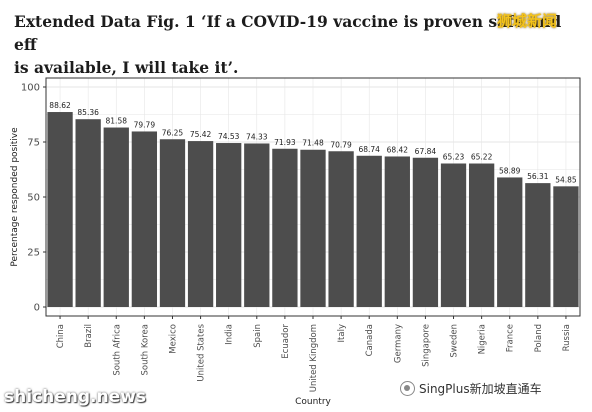 The height and width of the screenshot is (412, 592). What do you see at coordinates (15, 197) in the screenshot?
I see `y-axis-label: Percentage responded positive` at bounding box center [15, 197].